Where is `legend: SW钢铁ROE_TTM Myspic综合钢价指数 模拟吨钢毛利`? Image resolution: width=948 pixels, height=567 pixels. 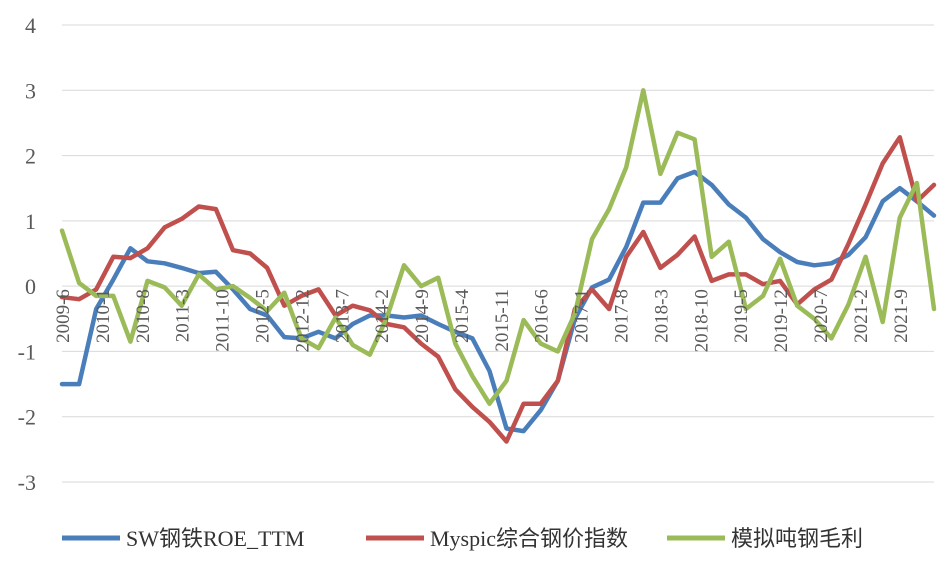
legend: SW钢铁ROE_TTM Myspic综合钢价指数 模拟吨钢毛利 is located at coordinates (462, 538).